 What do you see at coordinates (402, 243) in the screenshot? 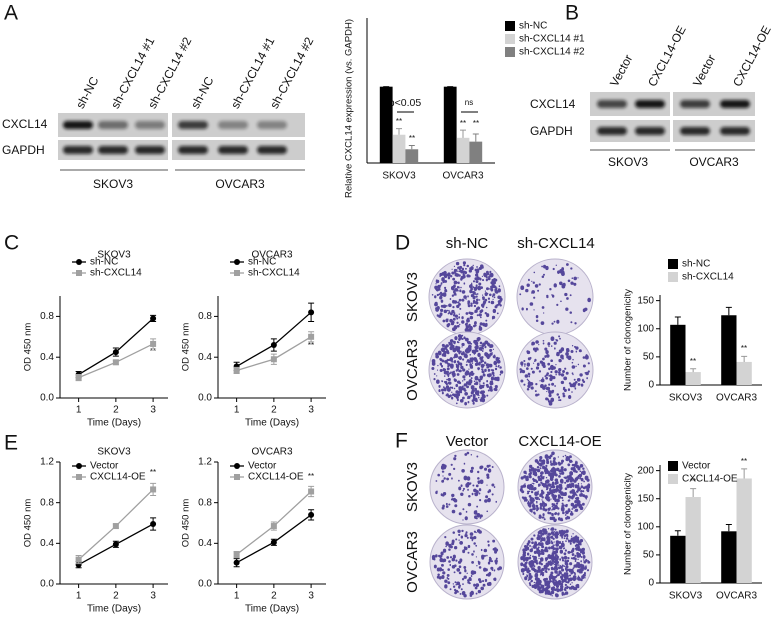
I see `panel-letter: D` at bounding box center [402, 243].